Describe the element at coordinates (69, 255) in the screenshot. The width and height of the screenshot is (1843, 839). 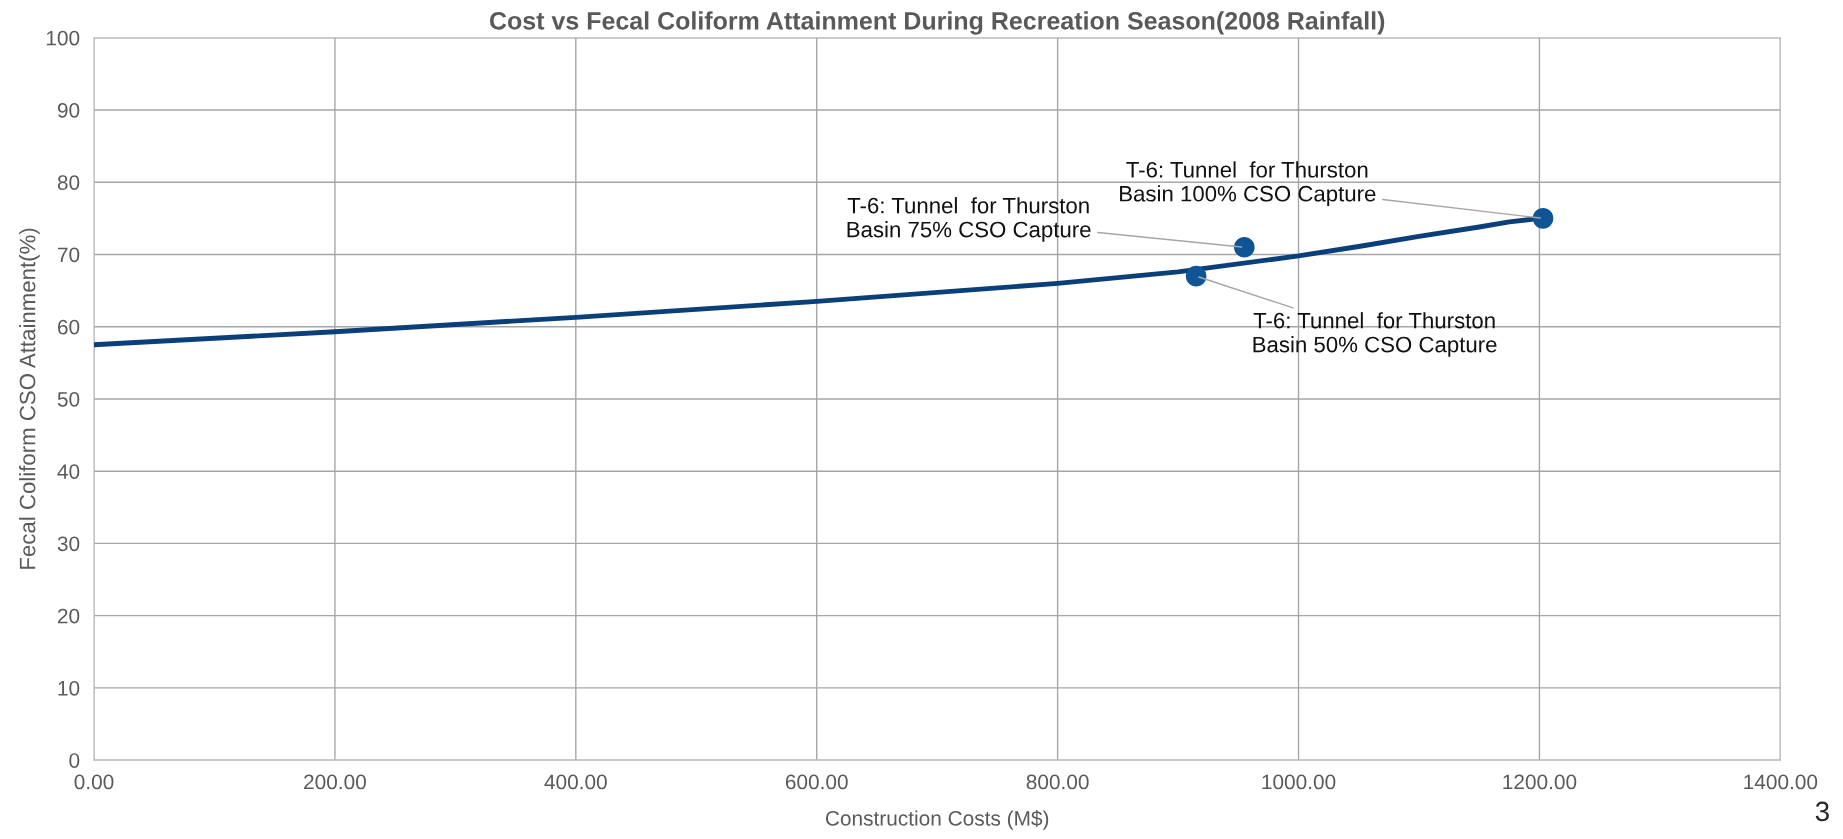
I see `y-tick-label: 70` at that location.